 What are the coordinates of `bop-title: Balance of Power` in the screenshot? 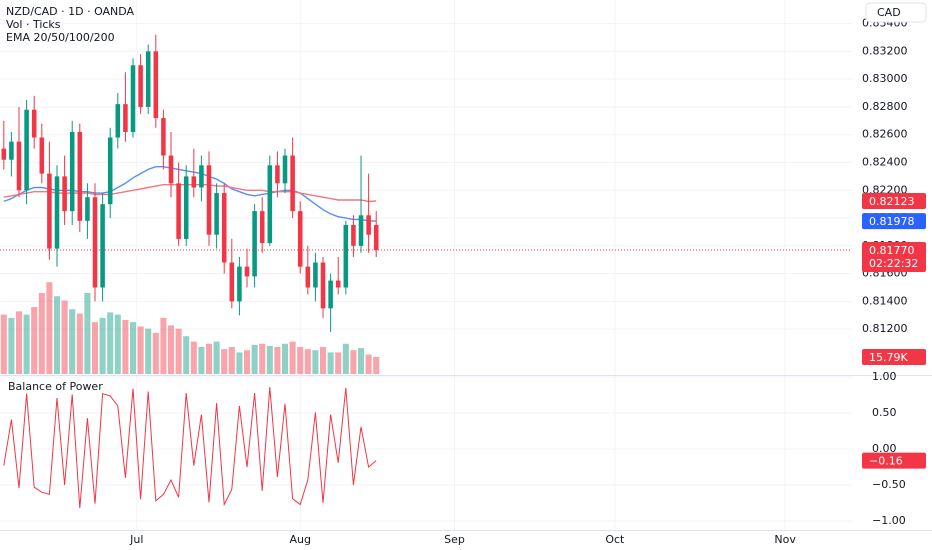 It's located at (55, 386).